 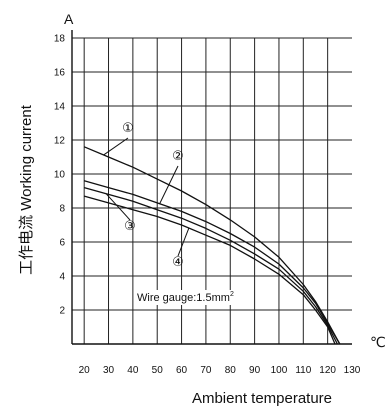 I want to click on y-tick-label: 16, so click(x=60, y=73).